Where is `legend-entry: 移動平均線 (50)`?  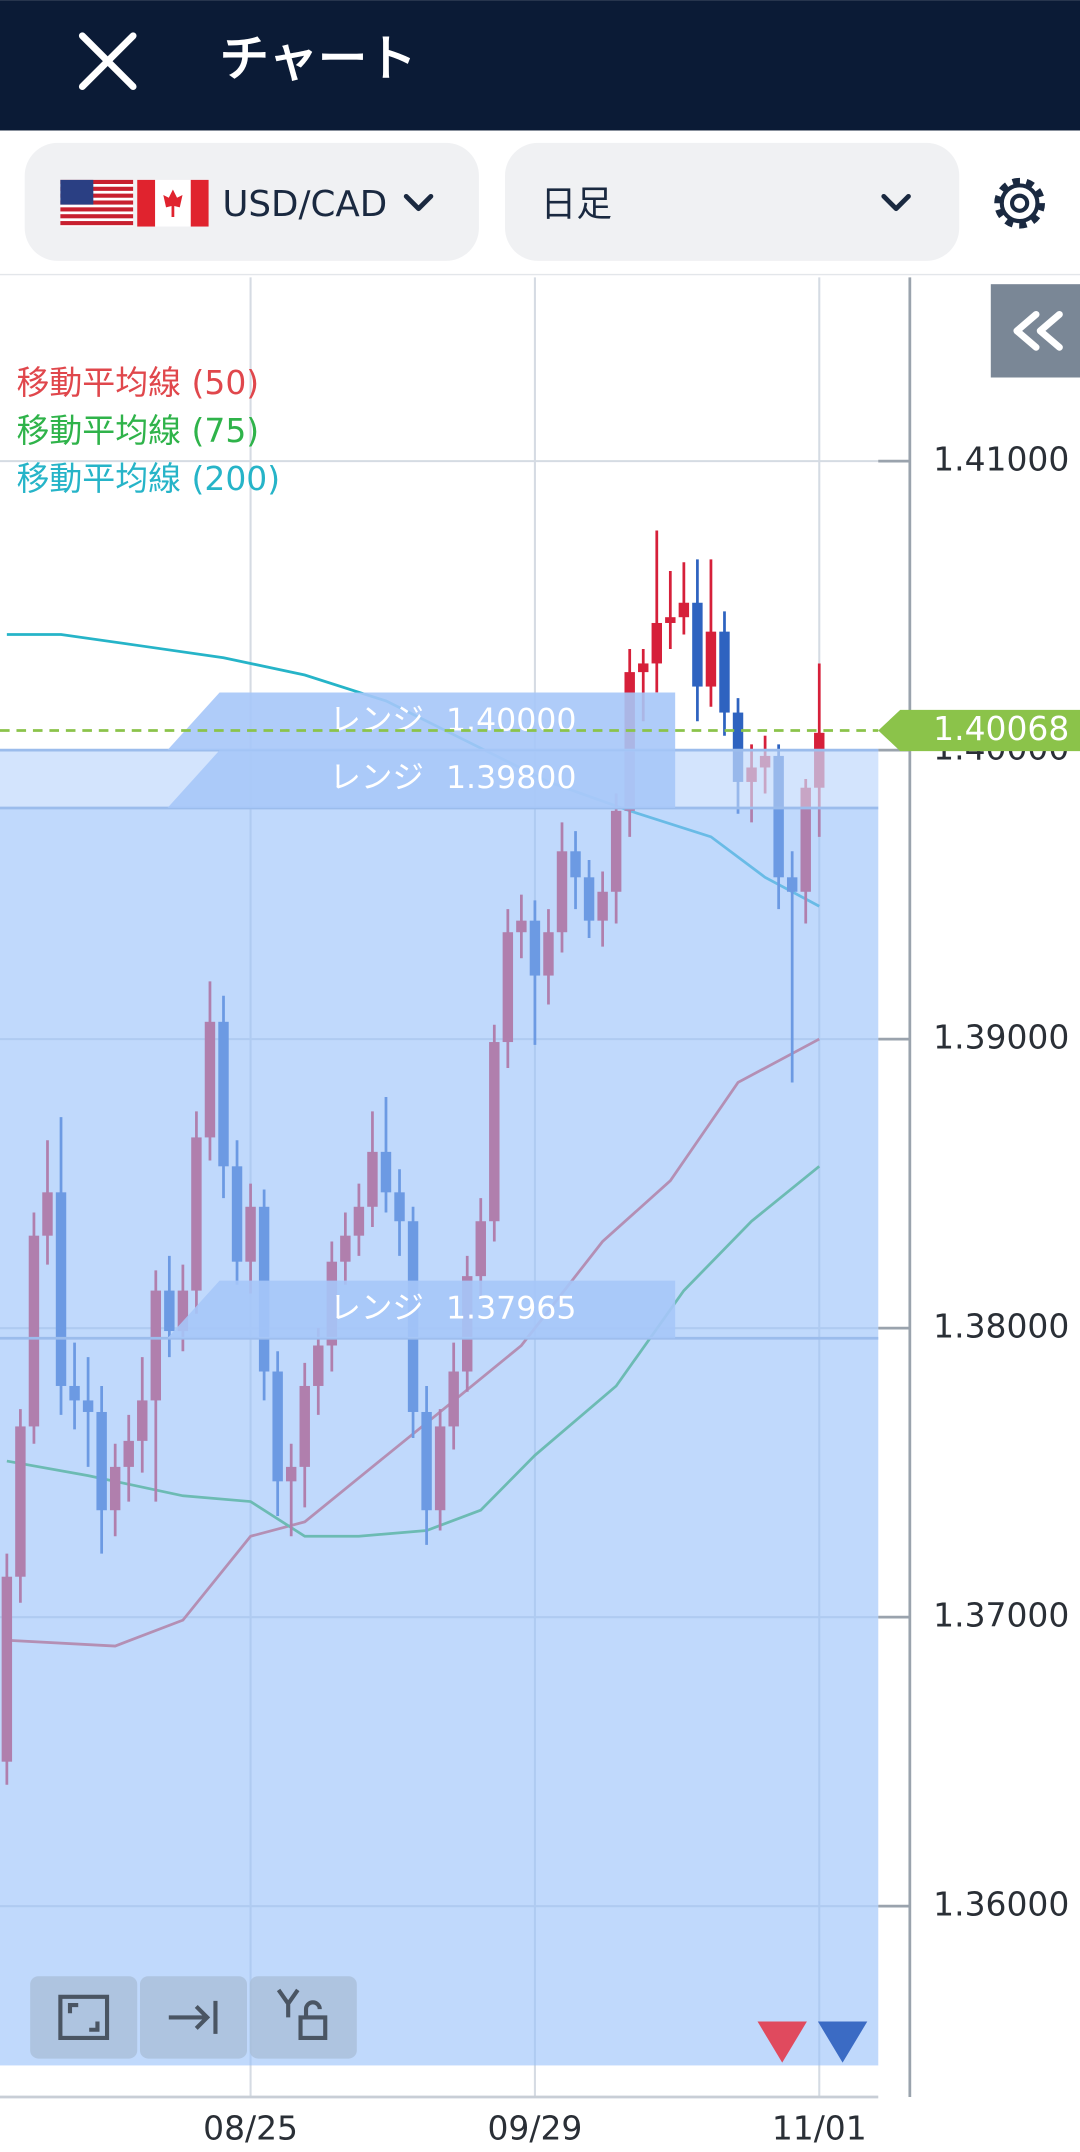
legend-entry: 移動平均線 (50) is located at coordinates (137, 382).